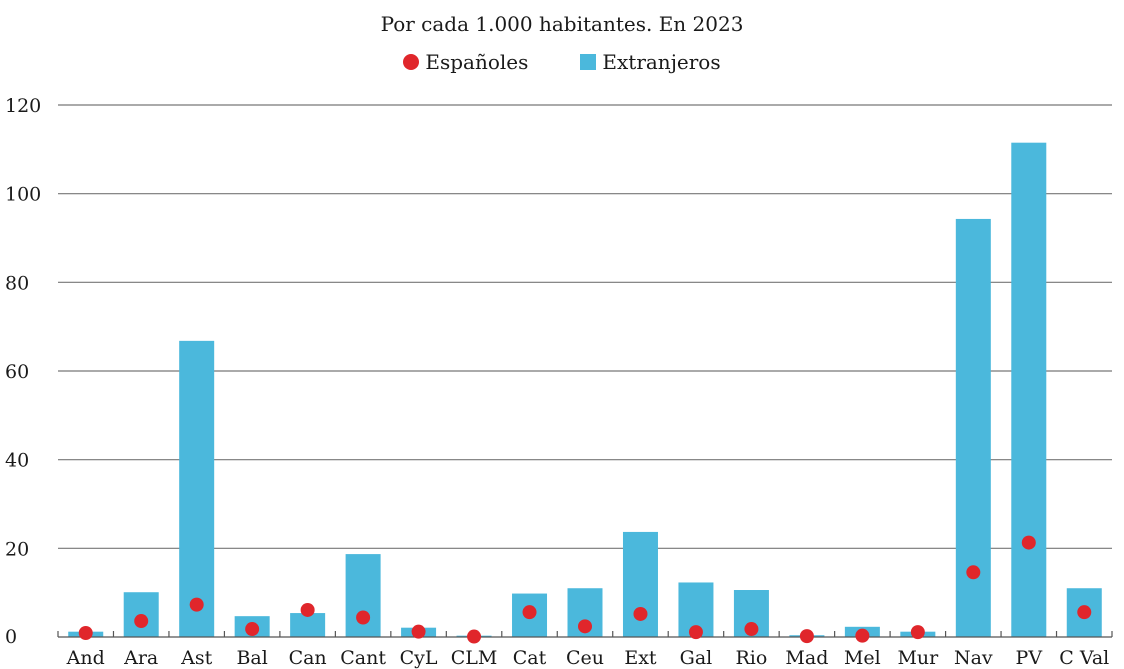 The image size is (1124, 669). I want to click on y-tick-label: 20, so click(17, 549).